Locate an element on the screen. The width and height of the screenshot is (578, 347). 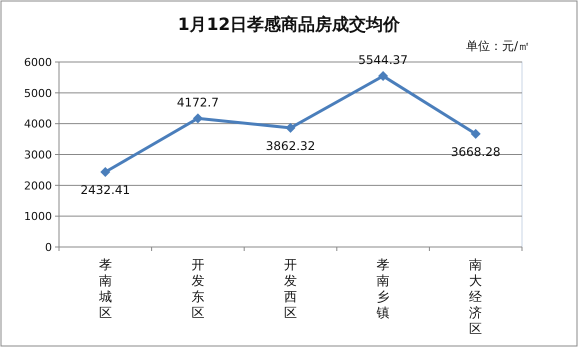
text: 单位：元/㎡ is located at coordinates (498, 46).